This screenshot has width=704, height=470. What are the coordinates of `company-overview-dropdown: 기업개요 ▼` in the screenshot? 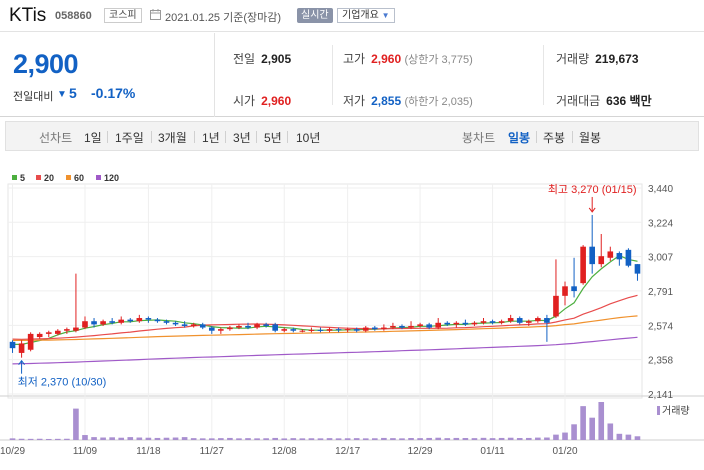 It's located at (366, 15).